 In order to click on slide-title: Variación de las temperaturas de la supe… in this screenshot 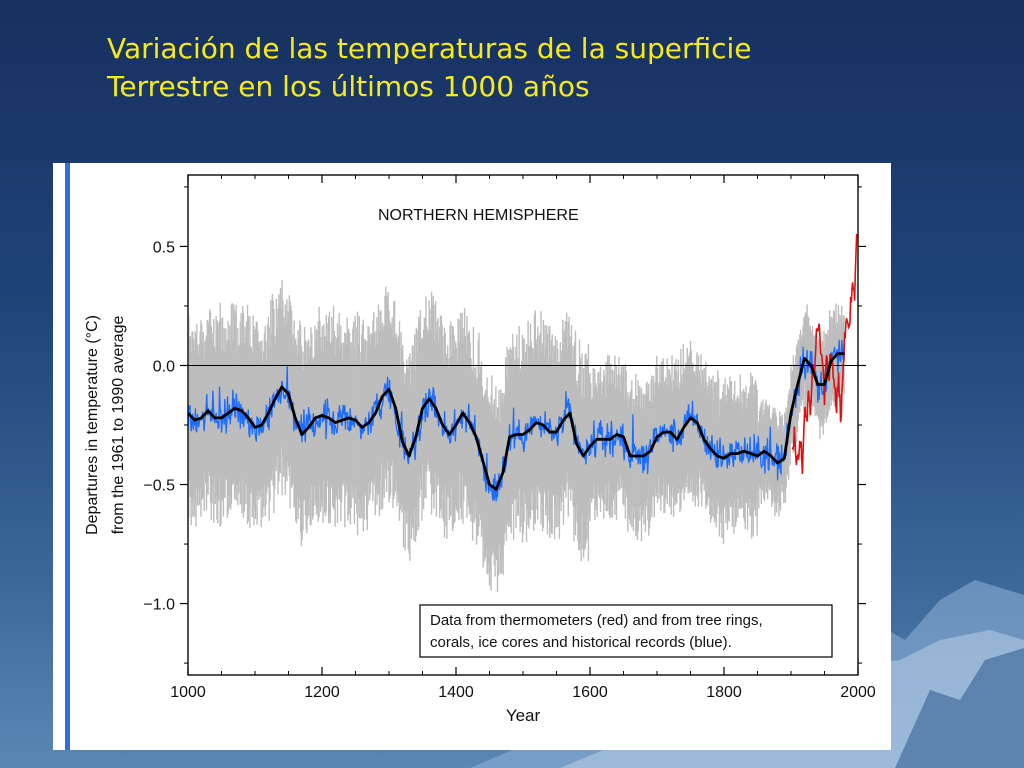, I will do `click(429, 68)`.